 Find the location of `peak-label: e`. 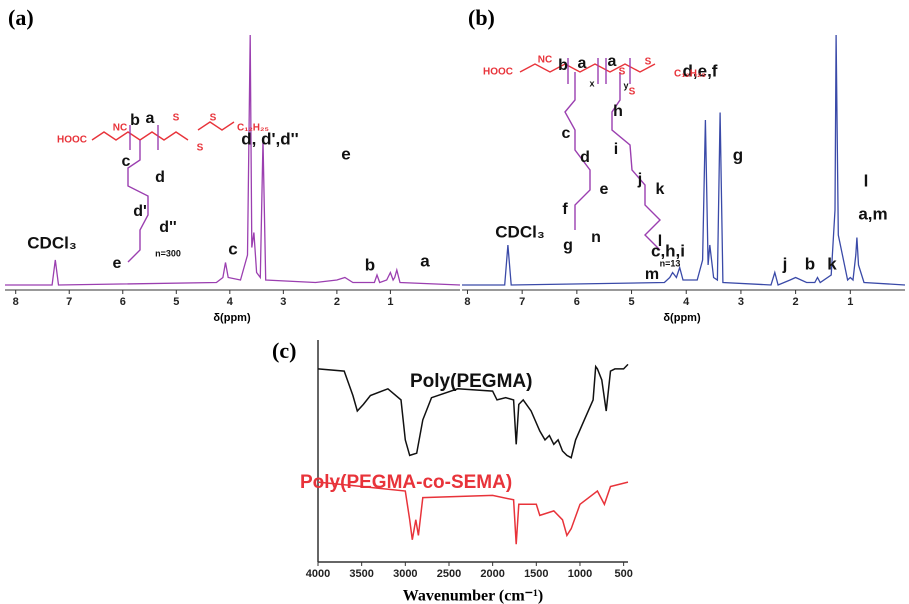

peak-label: e is located at coordinates (345, 153).